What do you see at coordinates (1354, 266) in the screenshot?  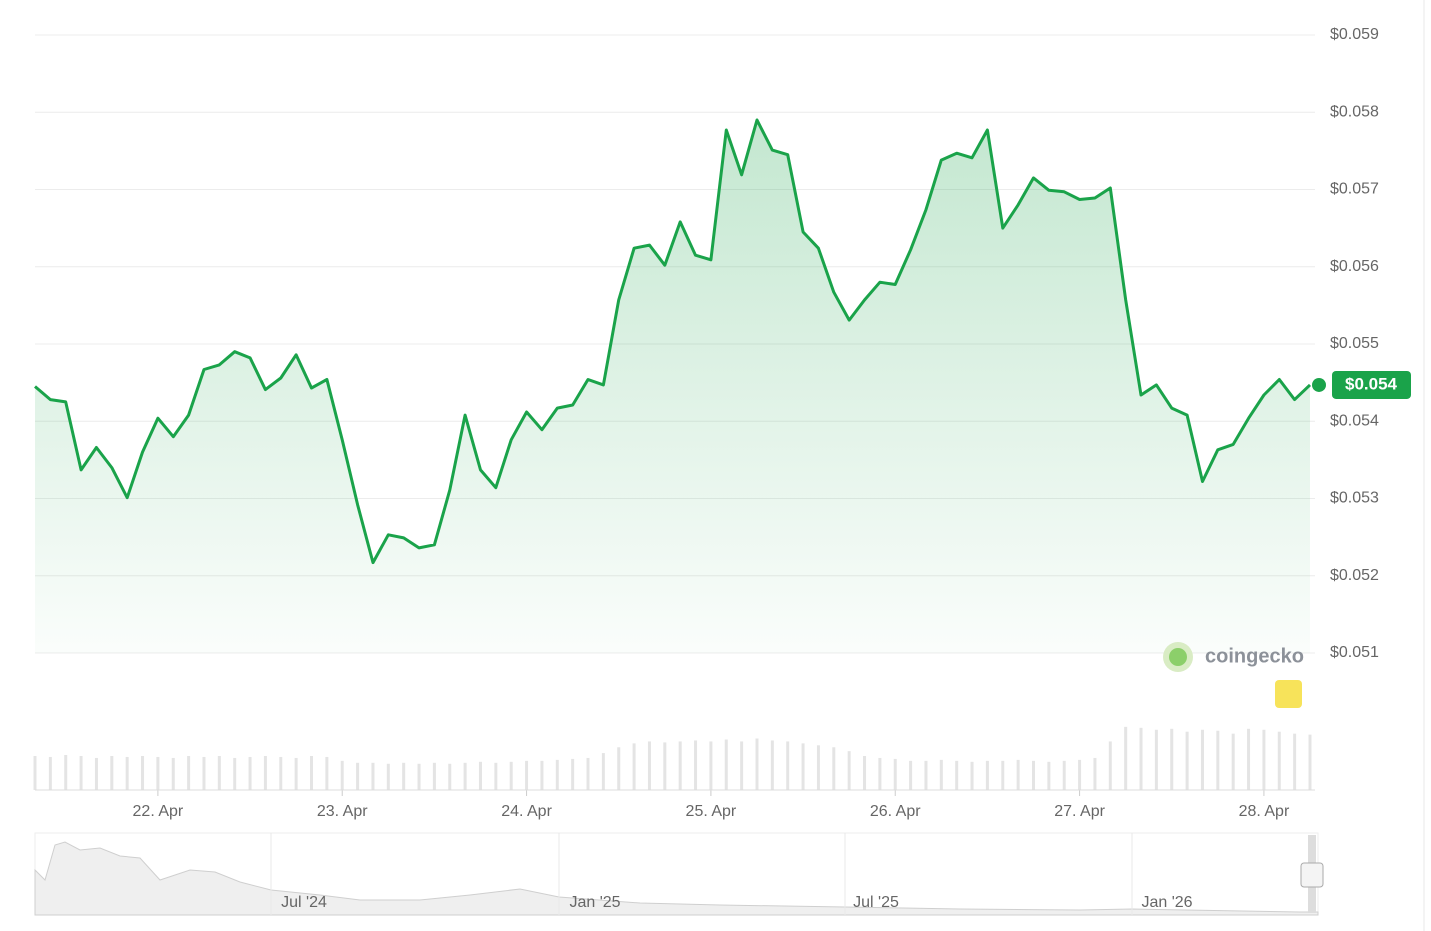 I see `y-tick-label: $0.056` at bounding box center [1354, 266].